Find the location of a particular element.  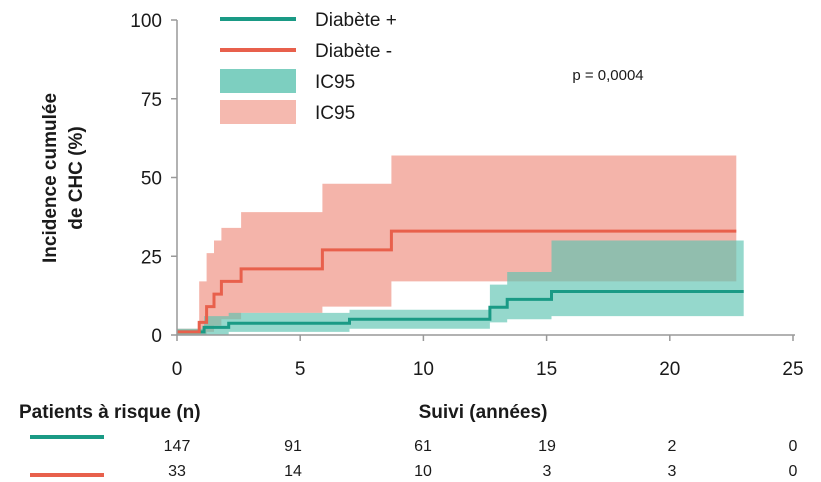

risk-count: 10 is located at coordinates (423, 471).